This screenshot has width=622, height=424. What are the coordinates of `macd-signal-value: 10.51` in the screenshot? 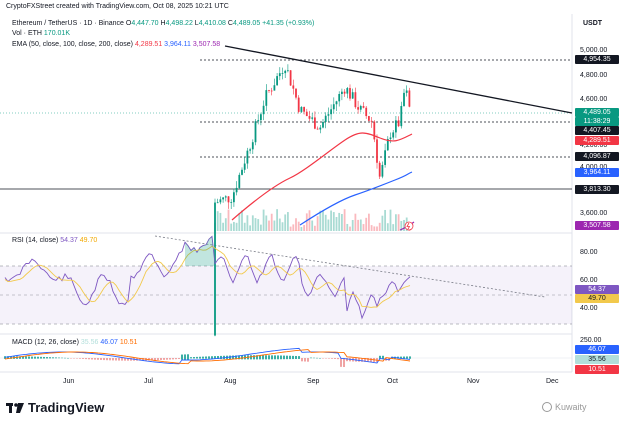 It's located at (128, 342).